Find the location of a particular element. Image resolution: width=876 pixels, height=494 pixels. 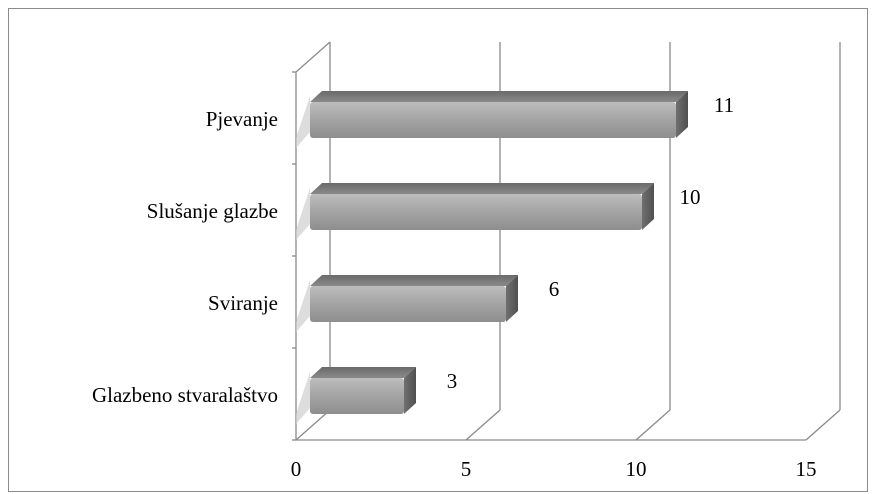

category-label: Glazbeno stvaralaštvo is located at coordinates (185, 395).